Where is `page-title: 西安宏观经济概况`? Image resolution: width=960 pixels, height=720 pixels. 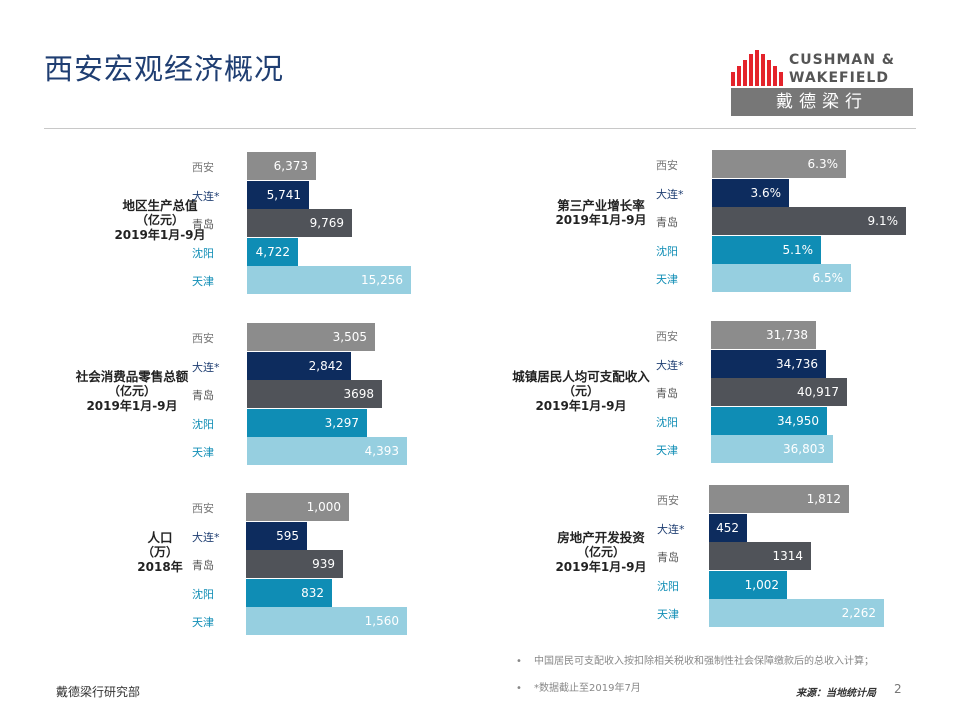
page-title: 西安宏观经济概况 is located at coordinates (164, 69).